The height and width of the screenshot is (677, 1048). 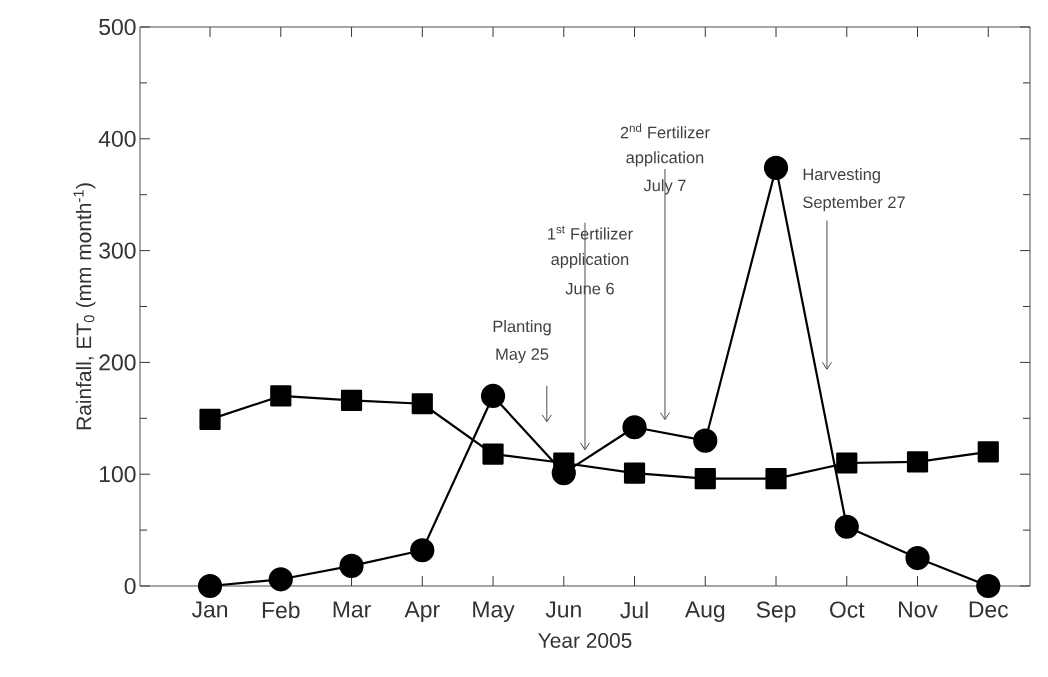 I want to click on y-tick-label: 300, so click(x=117, y=250).